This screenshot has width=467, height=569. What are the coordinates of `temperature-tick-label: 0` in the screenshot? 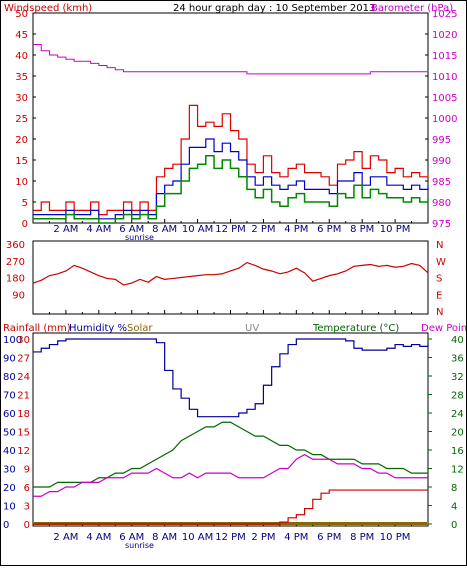 It's located at (454, 525).